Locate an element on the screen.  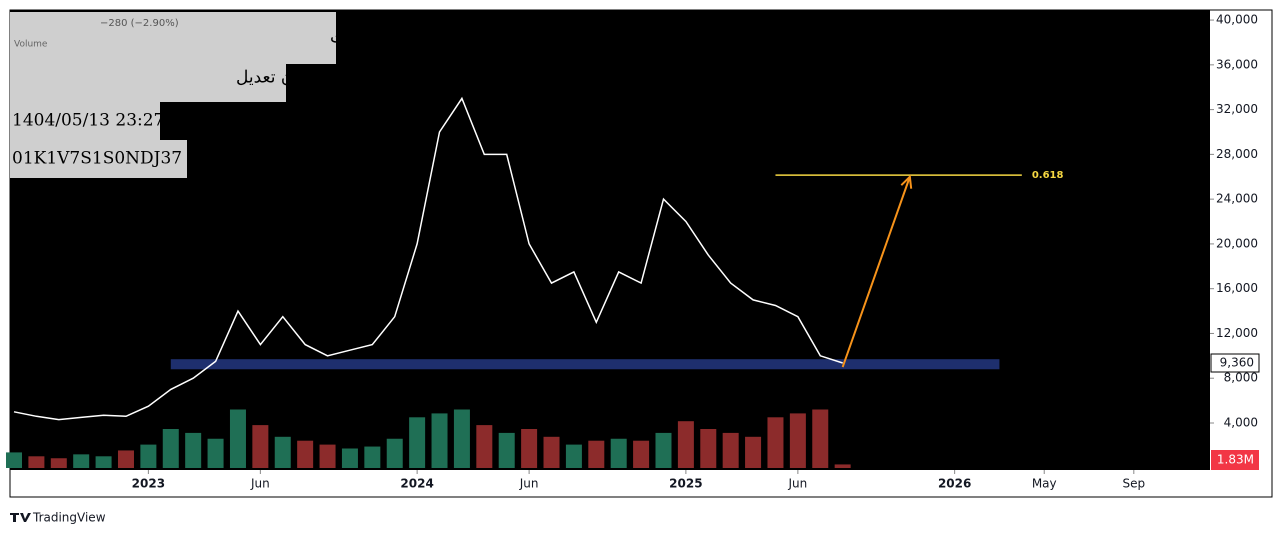
y-tick-label: 12,000 is located at coordinates (1237, 333).